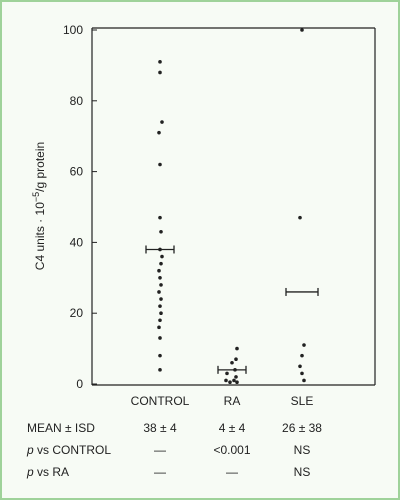  Describe the element at coordinates (39, 206) in the screenshot. I see `y-axis-label: C4 units · 10−5/g protein` at that location.